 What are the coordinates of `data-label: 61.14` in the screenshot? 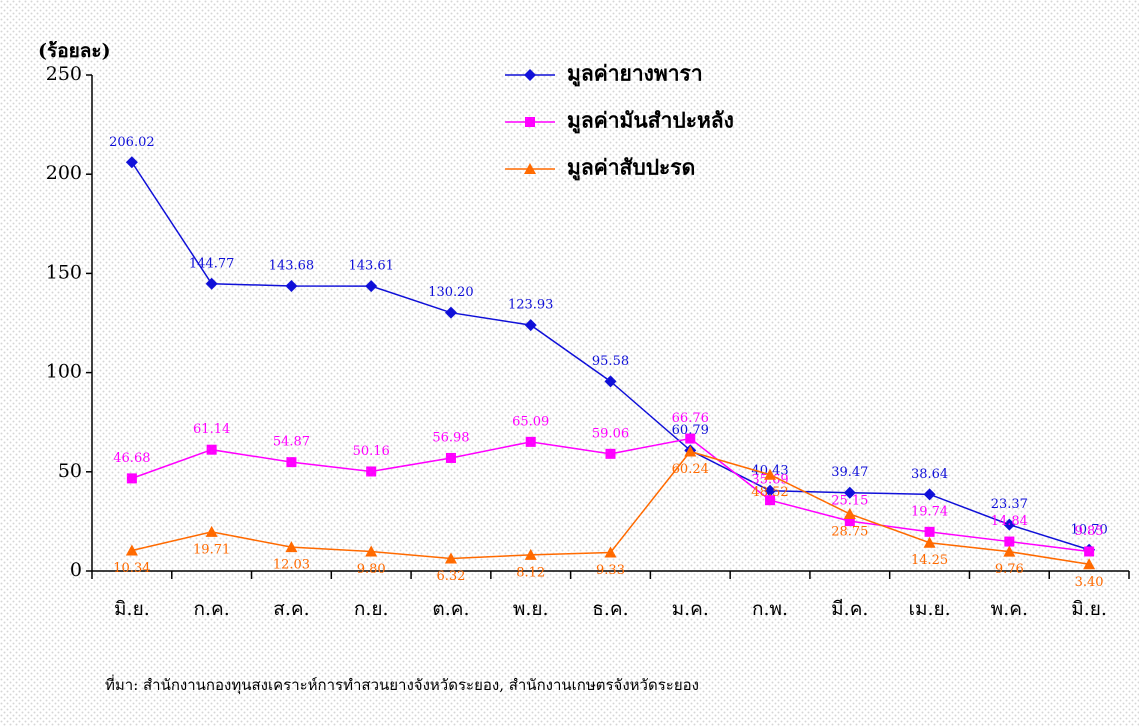 It's located at (211, 429).